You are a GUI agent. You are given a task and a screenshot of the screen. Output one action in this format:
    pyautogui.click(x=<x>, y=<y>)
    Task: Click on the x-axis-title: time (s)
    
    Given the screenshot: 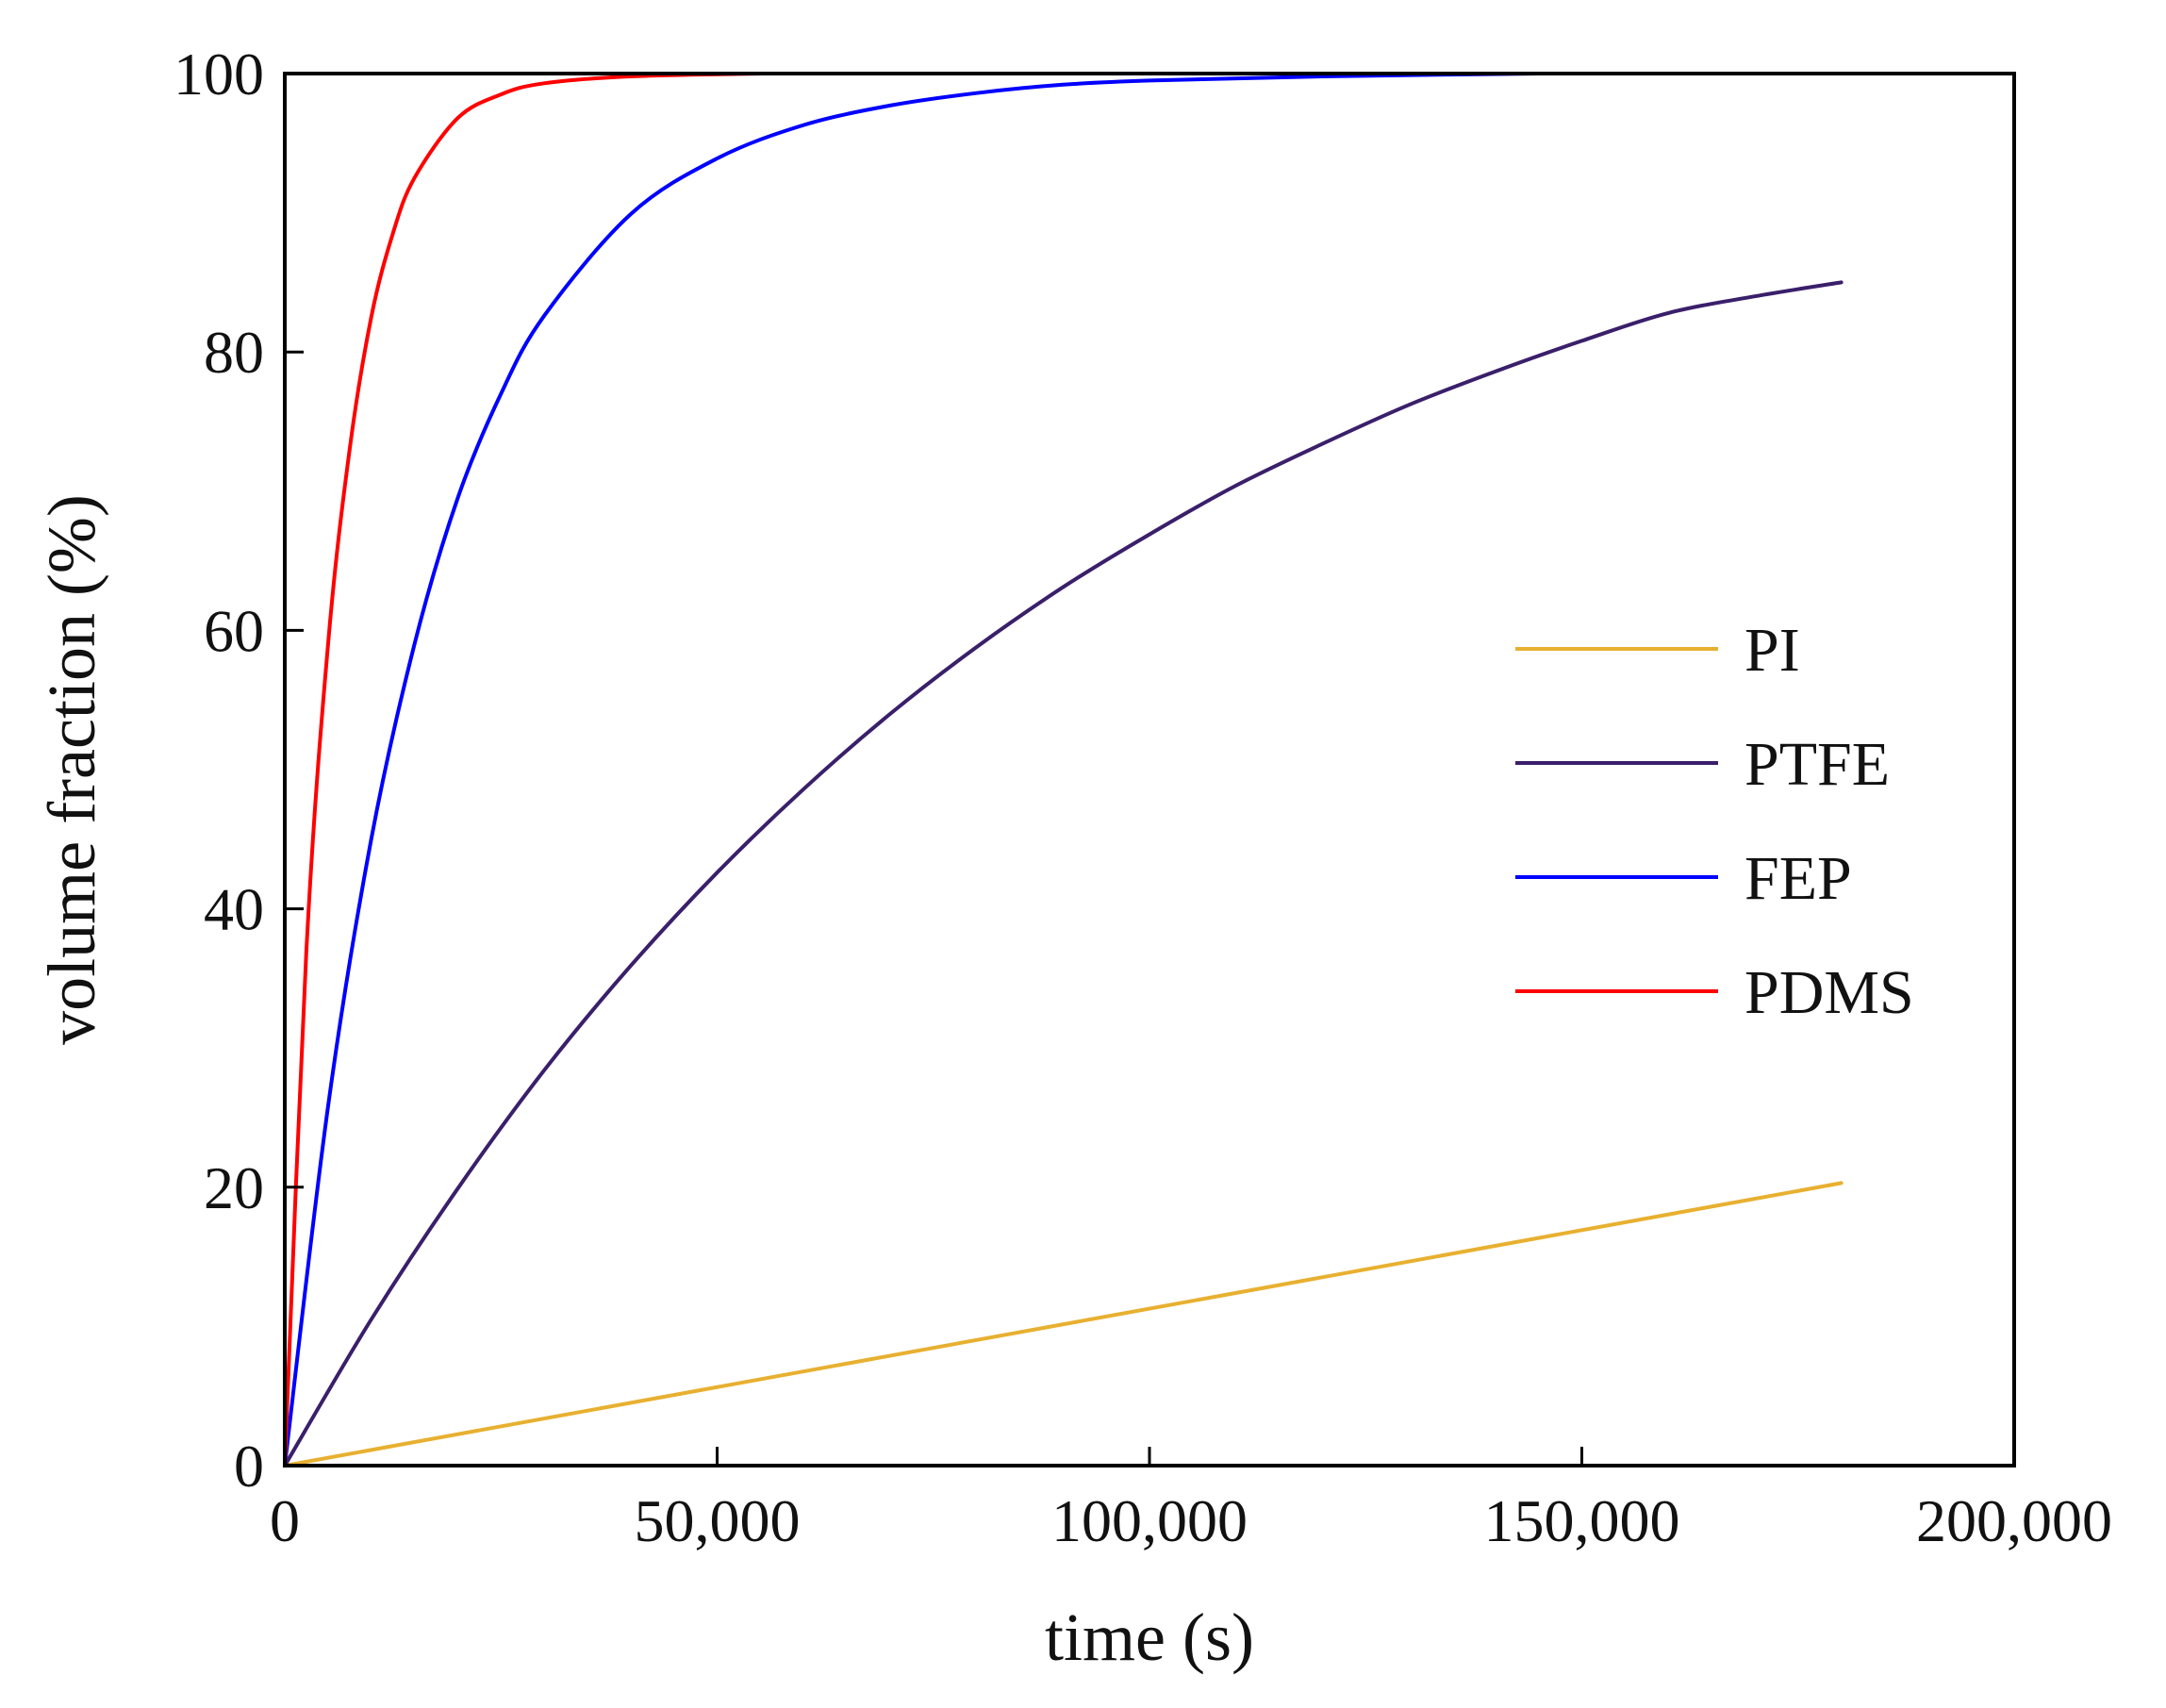 What is the action you would take?
    pyautogui.click(x=1149, y=1637)
    